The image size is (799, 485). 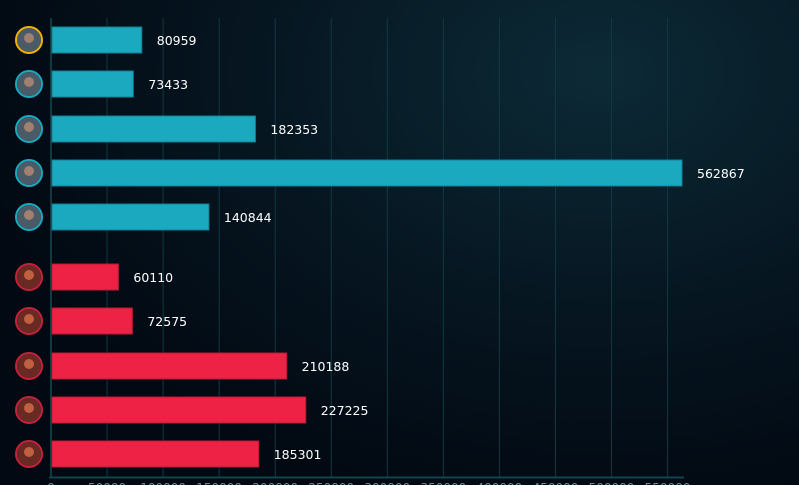 What do you see at coordinates (612, 483) in the screenshot?
I see `x-tick-label: 500000` at bounding box center [612, 483].